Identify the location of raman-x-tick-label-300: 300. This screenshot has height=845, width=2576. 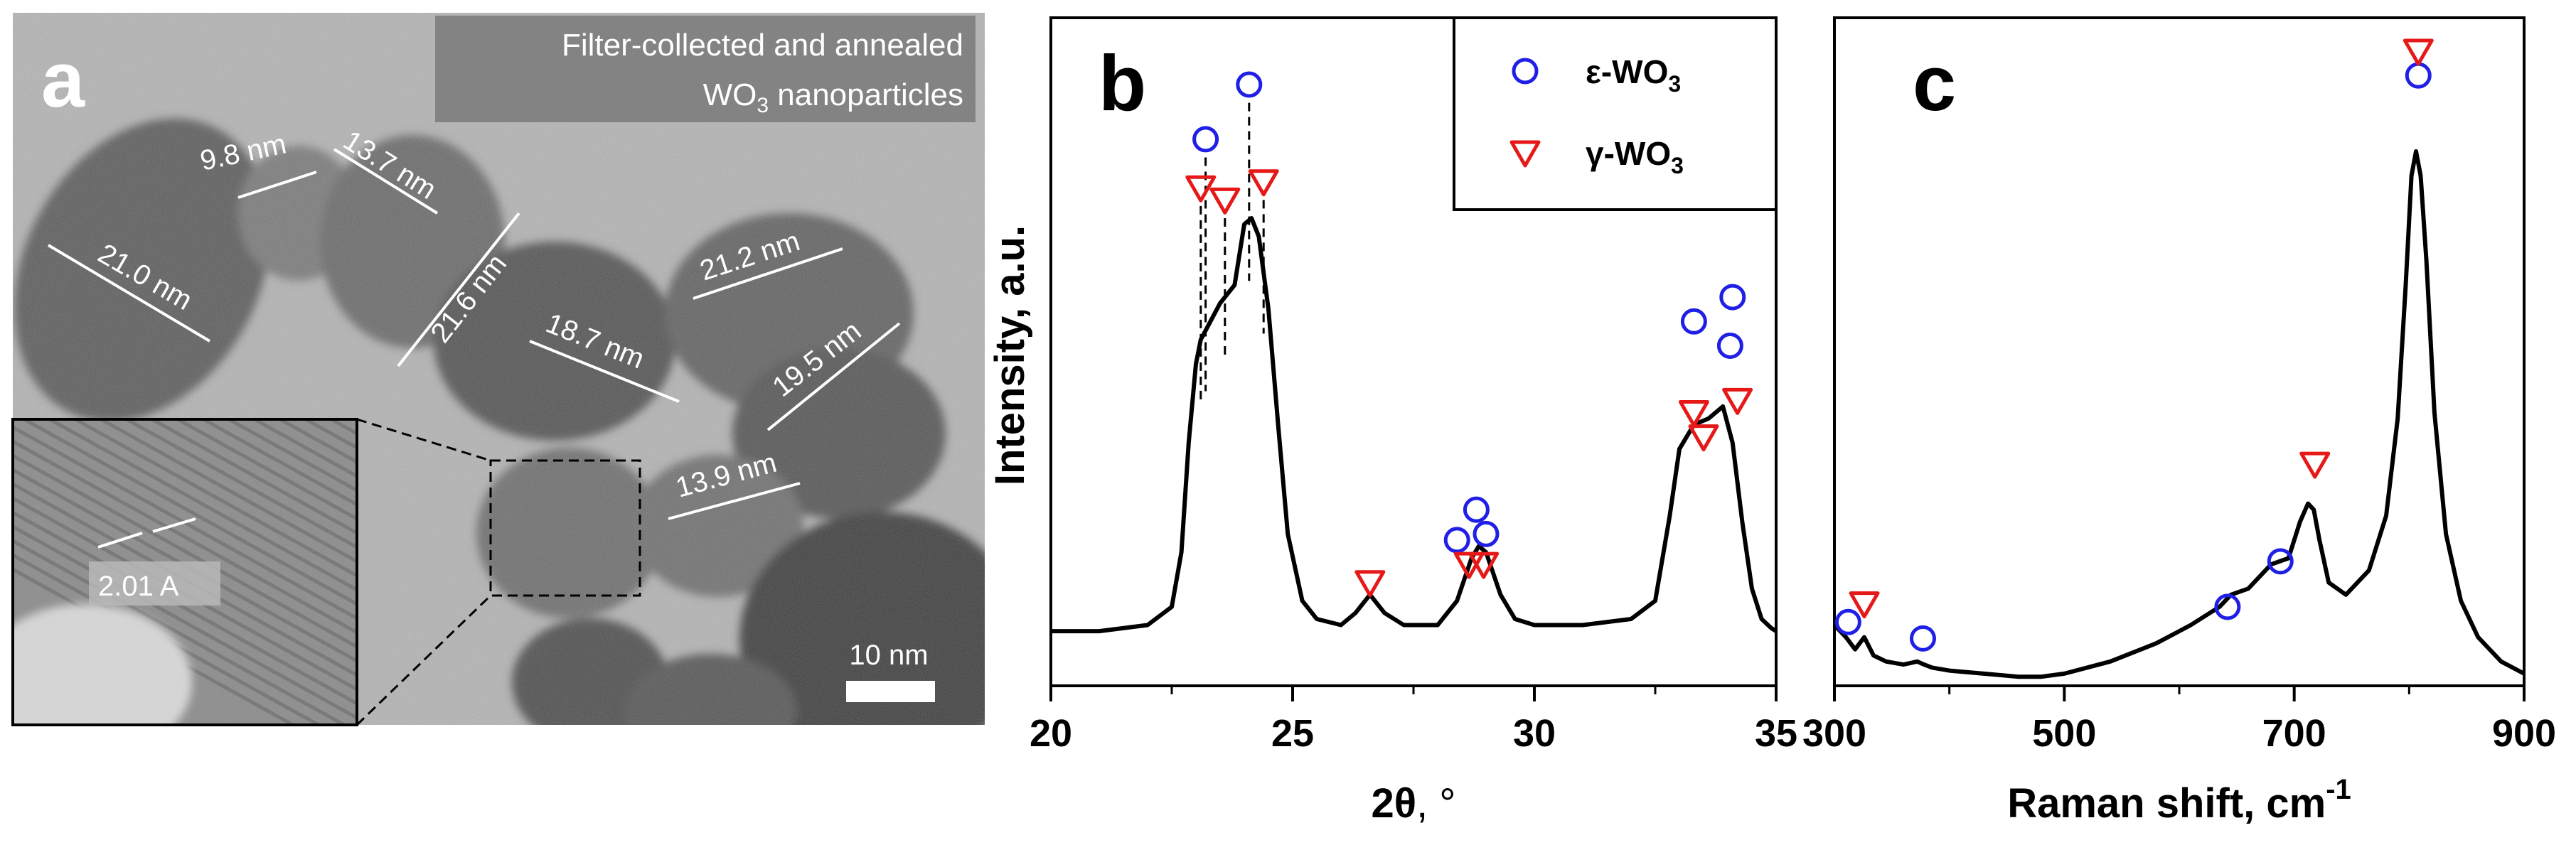
(1834, 733).